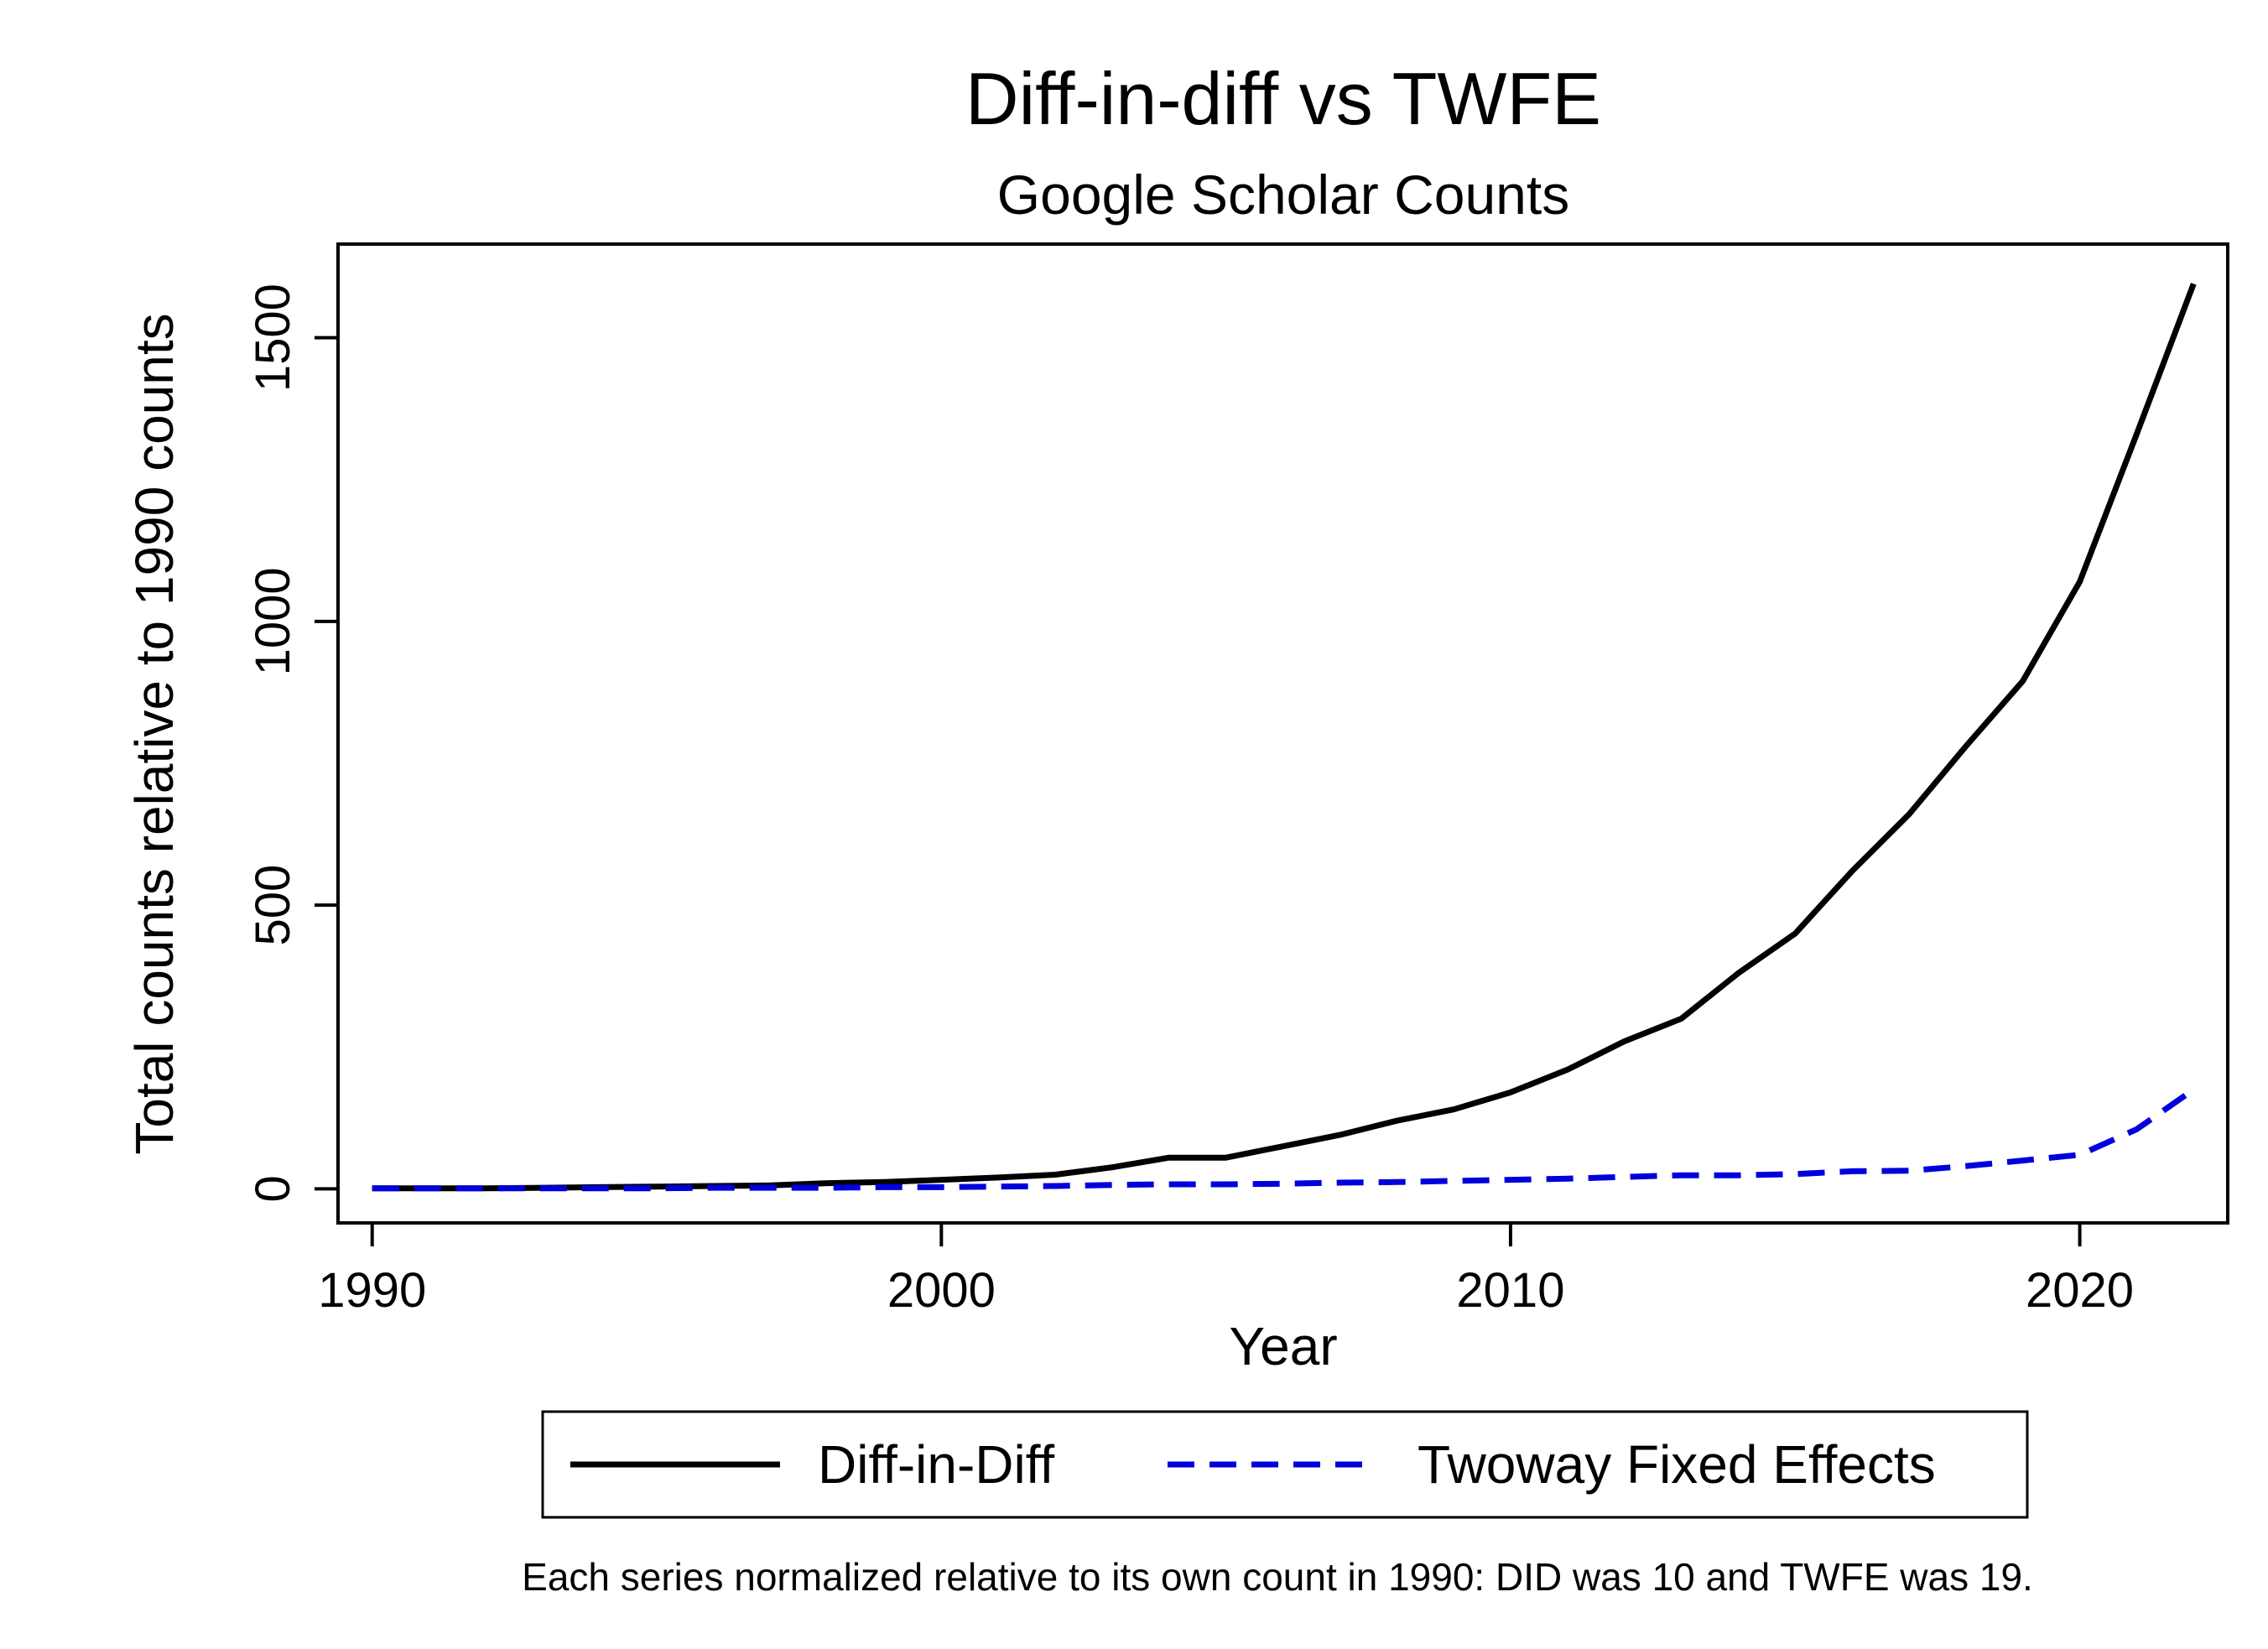 The image size is (2268, 1649). I want to click on x-tick-label: 2000, so click(941, 1290).